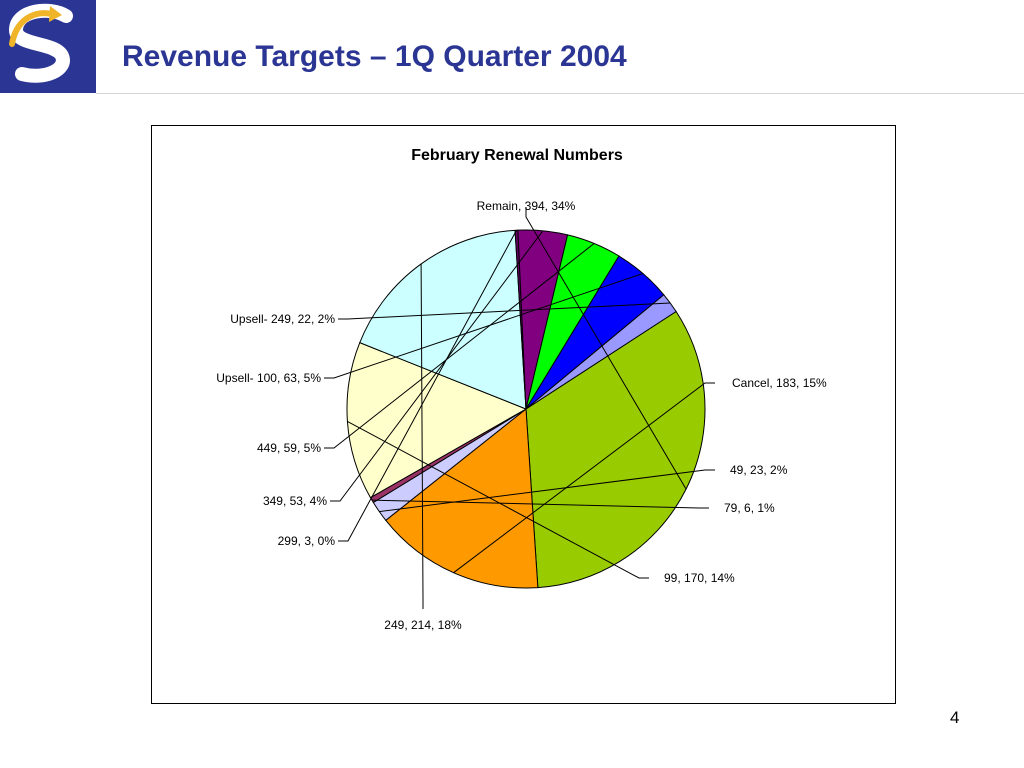 This screenshot has height=768, width=1024. What do you see at coordinates (699, 578) in the screenshot?
I see `slice-label-4: 99, 170, 14%` at bounding box center [699, 578].